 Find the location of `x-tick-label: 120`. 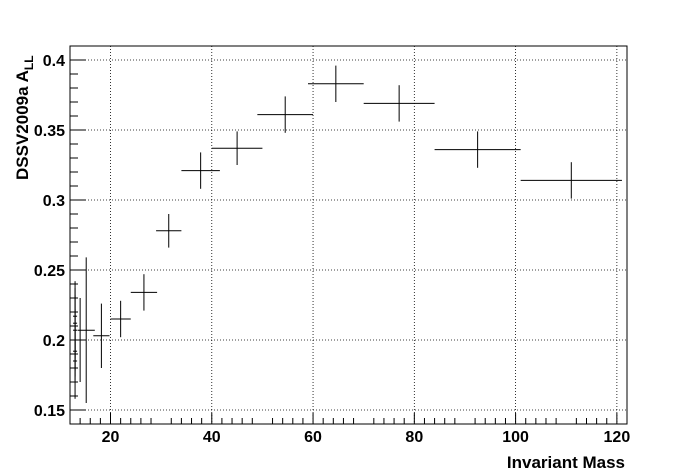

x-tick-label: 120 is located at coordinates (617, 437).